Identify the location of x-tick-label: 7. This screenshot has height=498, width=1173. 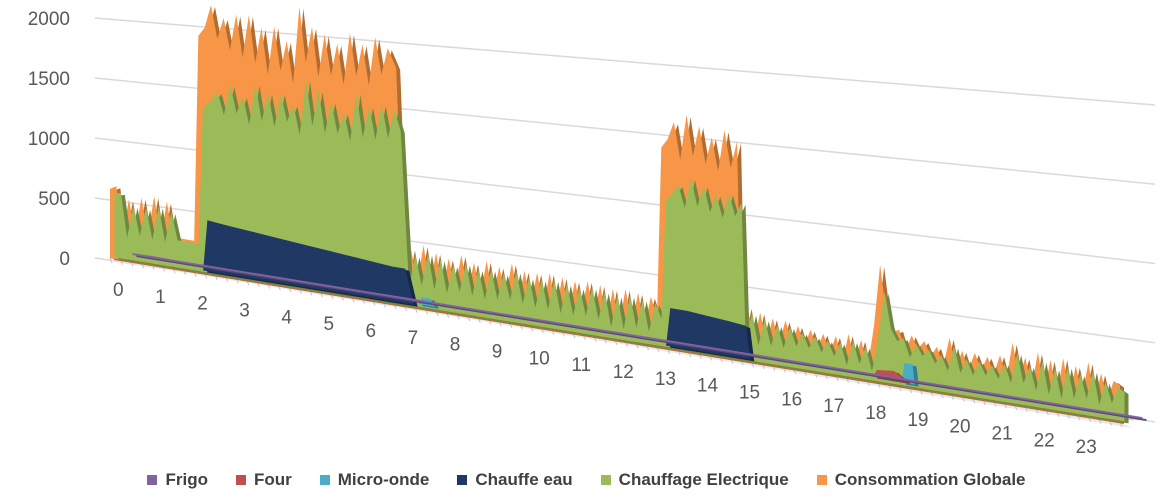
(413, 338).